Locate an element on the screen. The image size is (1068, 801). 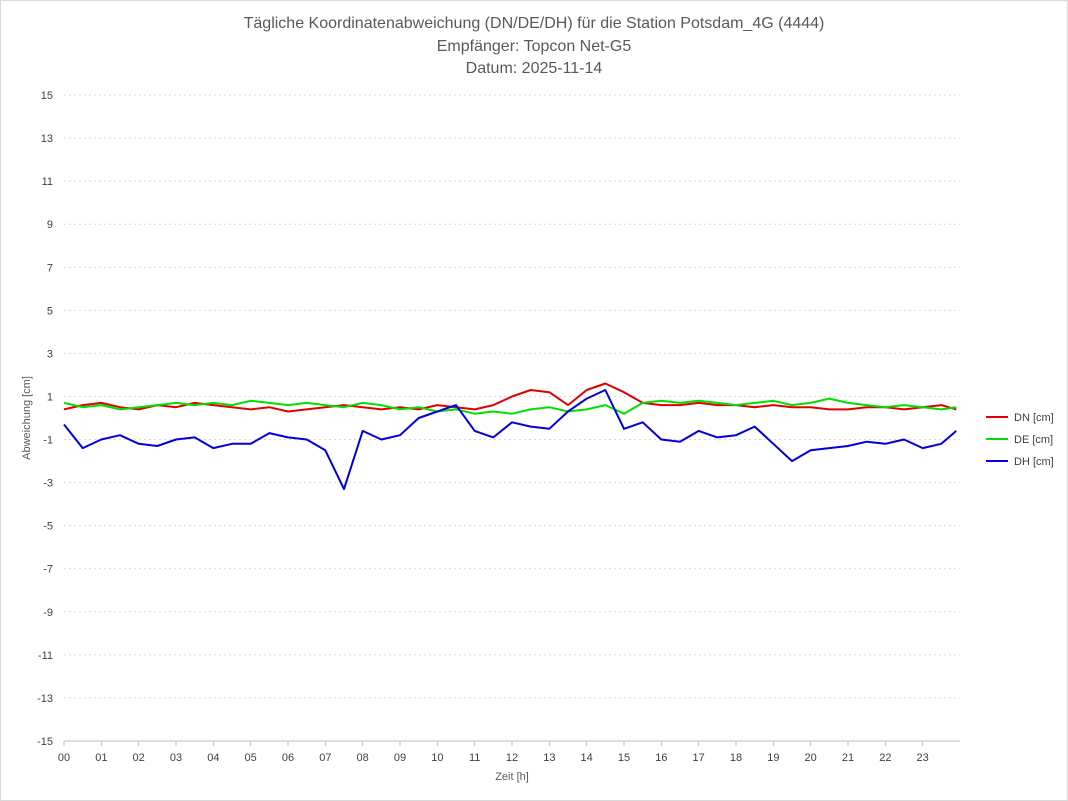
x-tick-label: 20 is located at coordinates (811, 758).